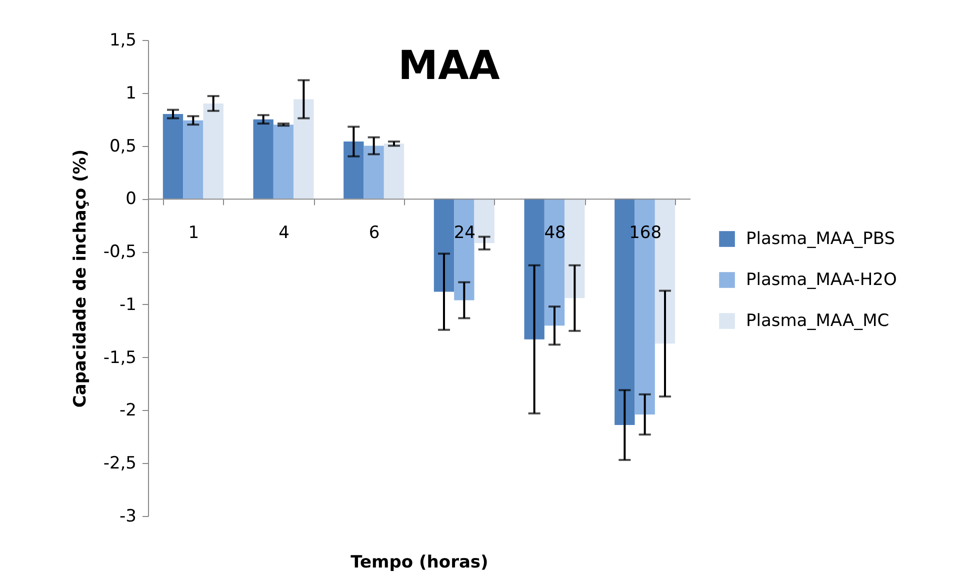 The width and height of the screenshot is (957, 577). What do you see at coordinates (194, 233) in the screenshot?
I see `x-tick-label: 1` at bounding box center [194, 233].